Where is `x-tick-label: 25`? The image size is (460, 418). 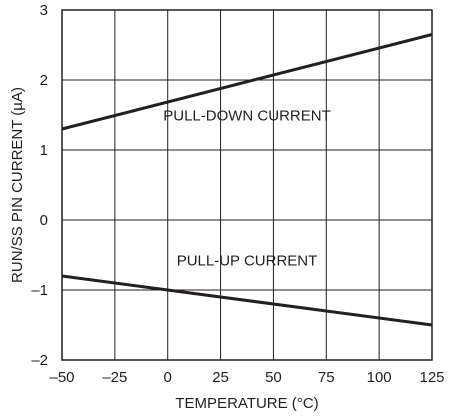 x-tick-label: 25 is located at coordinates (220, 377).